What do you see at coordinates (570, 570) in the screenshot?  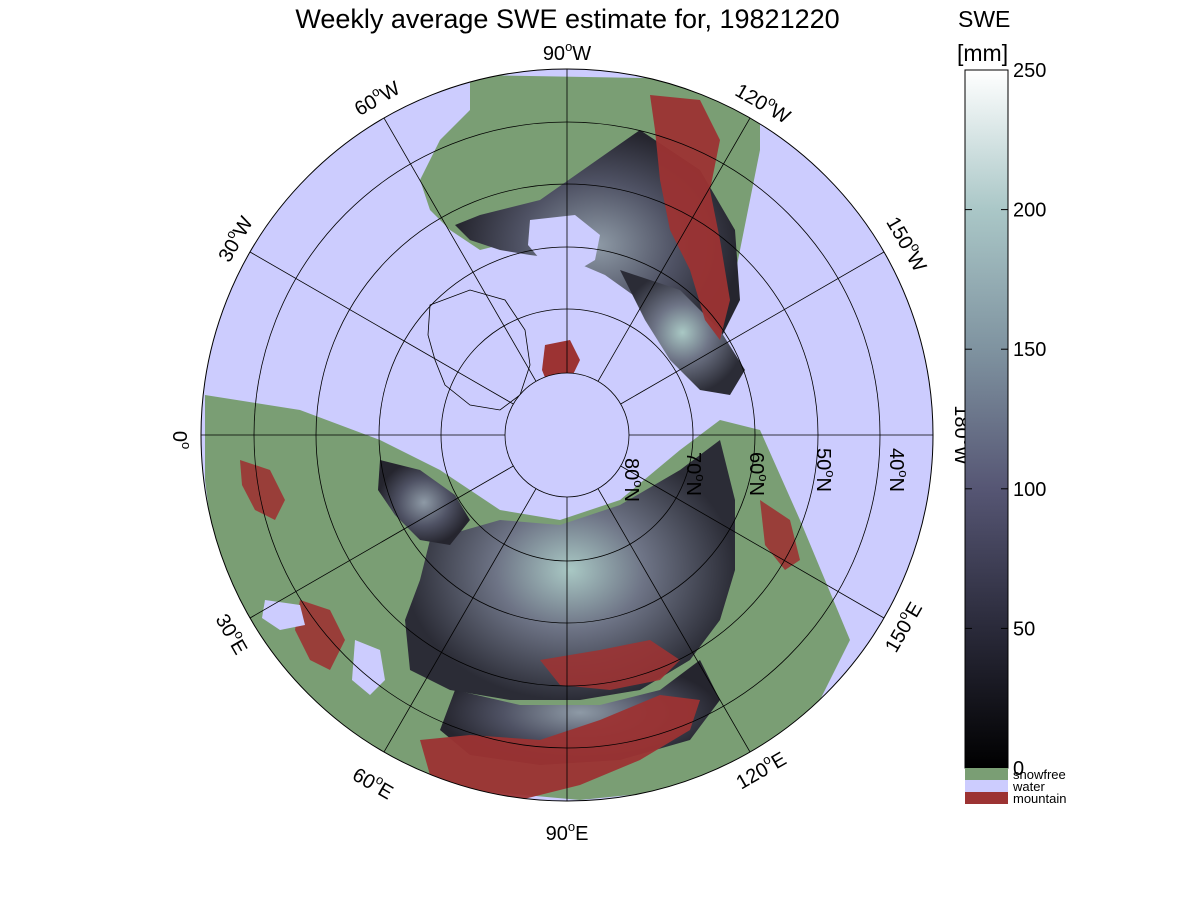 I see `siberia-snow` at bounding box center [570, 570].